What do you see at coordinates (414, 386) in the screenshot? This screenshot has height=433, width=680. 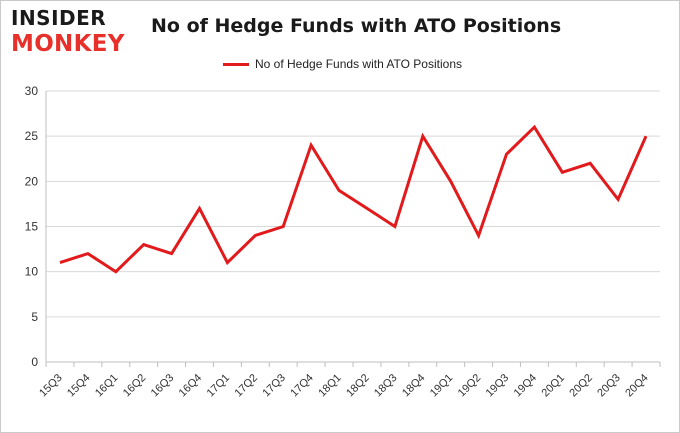 I see `x-tick-label: 18Q4` at bounding box center [414, 386].